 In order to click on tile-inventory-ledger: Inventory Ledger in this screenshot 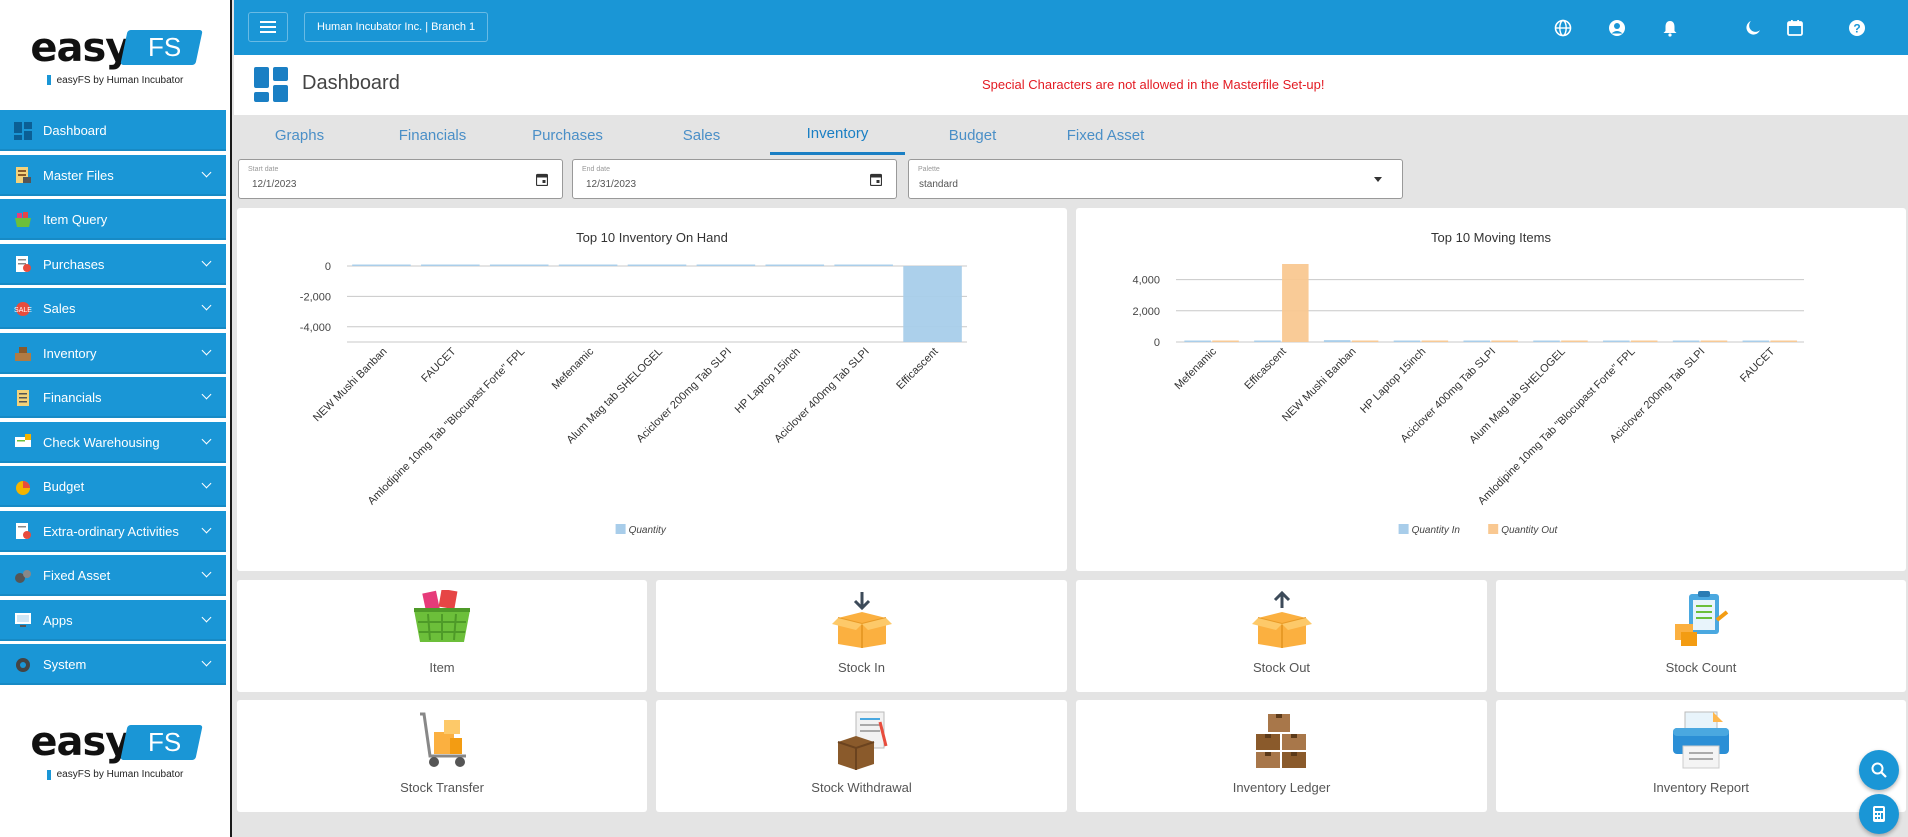, I will do `click(1281, 756)`.